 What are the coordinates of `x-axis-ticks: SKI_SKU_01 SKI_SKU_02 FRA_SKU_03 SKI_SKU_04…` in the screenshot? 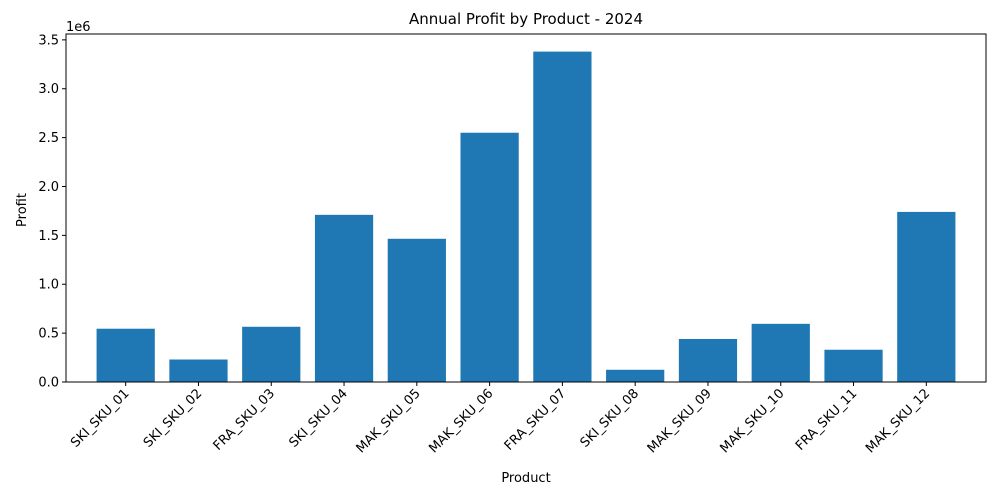 It's located at (500, 419).